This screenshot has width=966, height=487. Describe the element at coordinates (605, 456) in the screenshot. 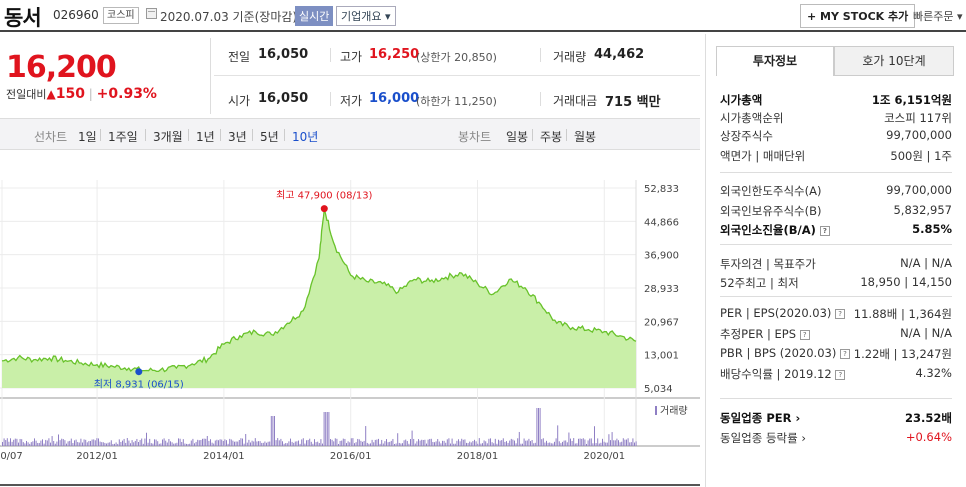

I see `x-tick-label: 2020/01` at that location.